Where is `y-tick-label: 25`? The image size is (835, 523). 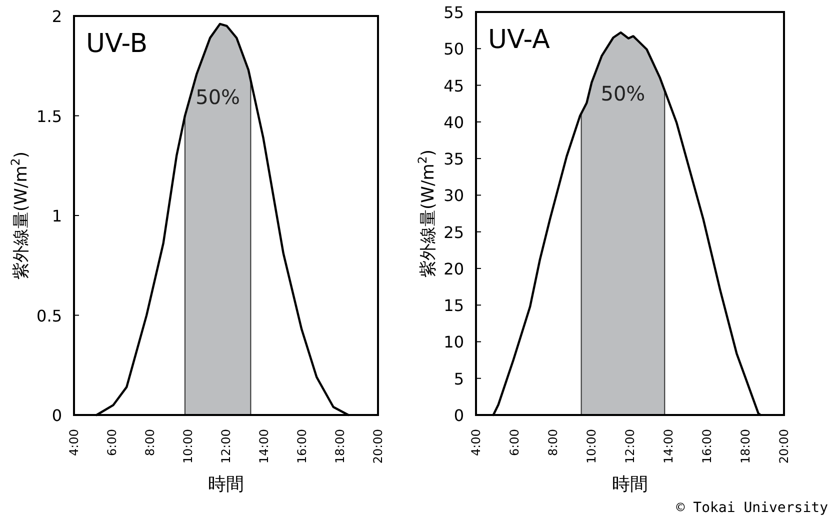 y-tick-label: 25 is located at coordinates (454, 232).